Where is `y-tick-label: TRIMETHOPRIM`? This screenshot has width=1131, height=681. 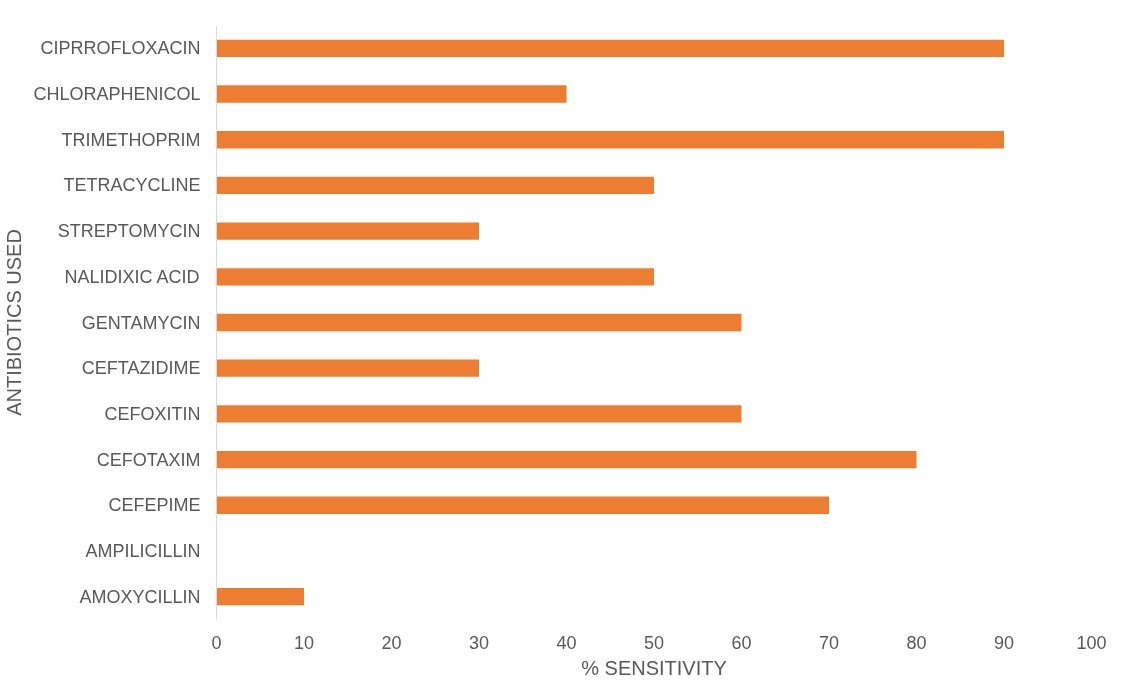 y-tick-label: TRIMETHOPRIM is located at coordinates (131, 139).